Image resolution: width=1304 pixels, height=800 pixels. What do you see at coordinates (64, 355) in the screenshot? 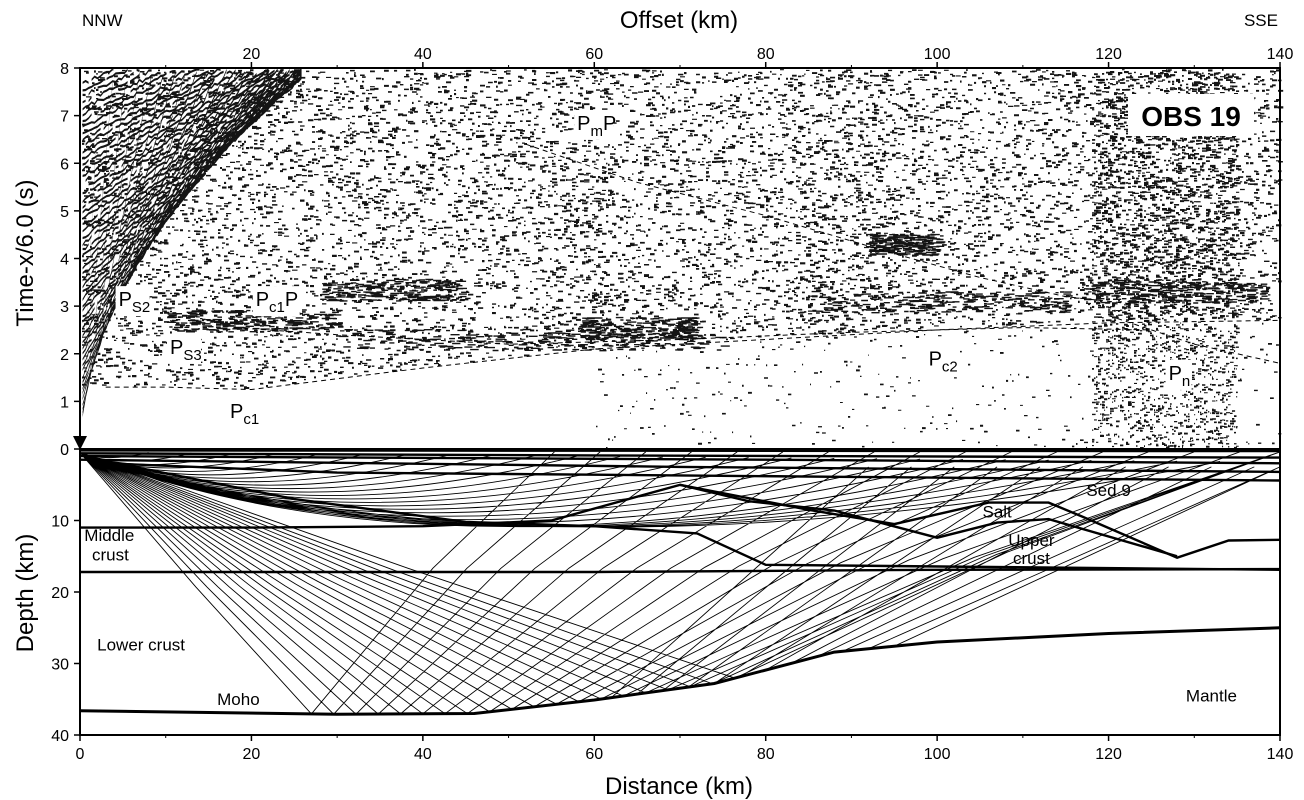
I see `time-tick-label: 2` at bounding box center [64, 355].